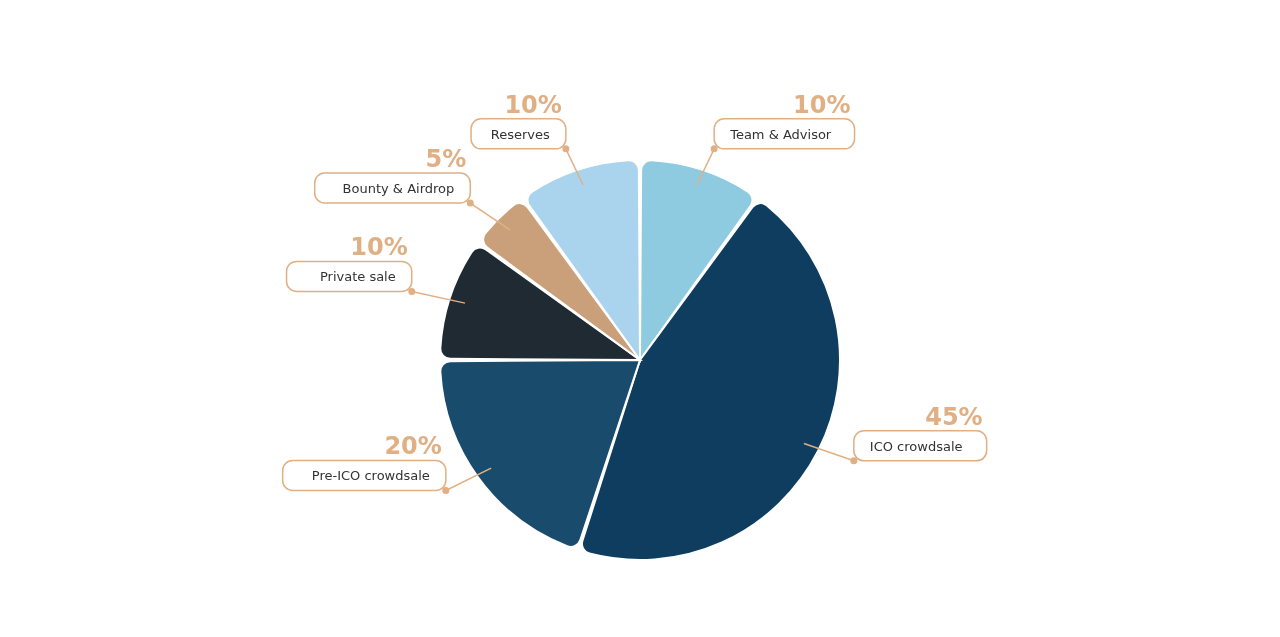  What do you see at coordinates (446, 159) in the screenshot?
I see `data-label: 5%` at bounding box center [446, 159].